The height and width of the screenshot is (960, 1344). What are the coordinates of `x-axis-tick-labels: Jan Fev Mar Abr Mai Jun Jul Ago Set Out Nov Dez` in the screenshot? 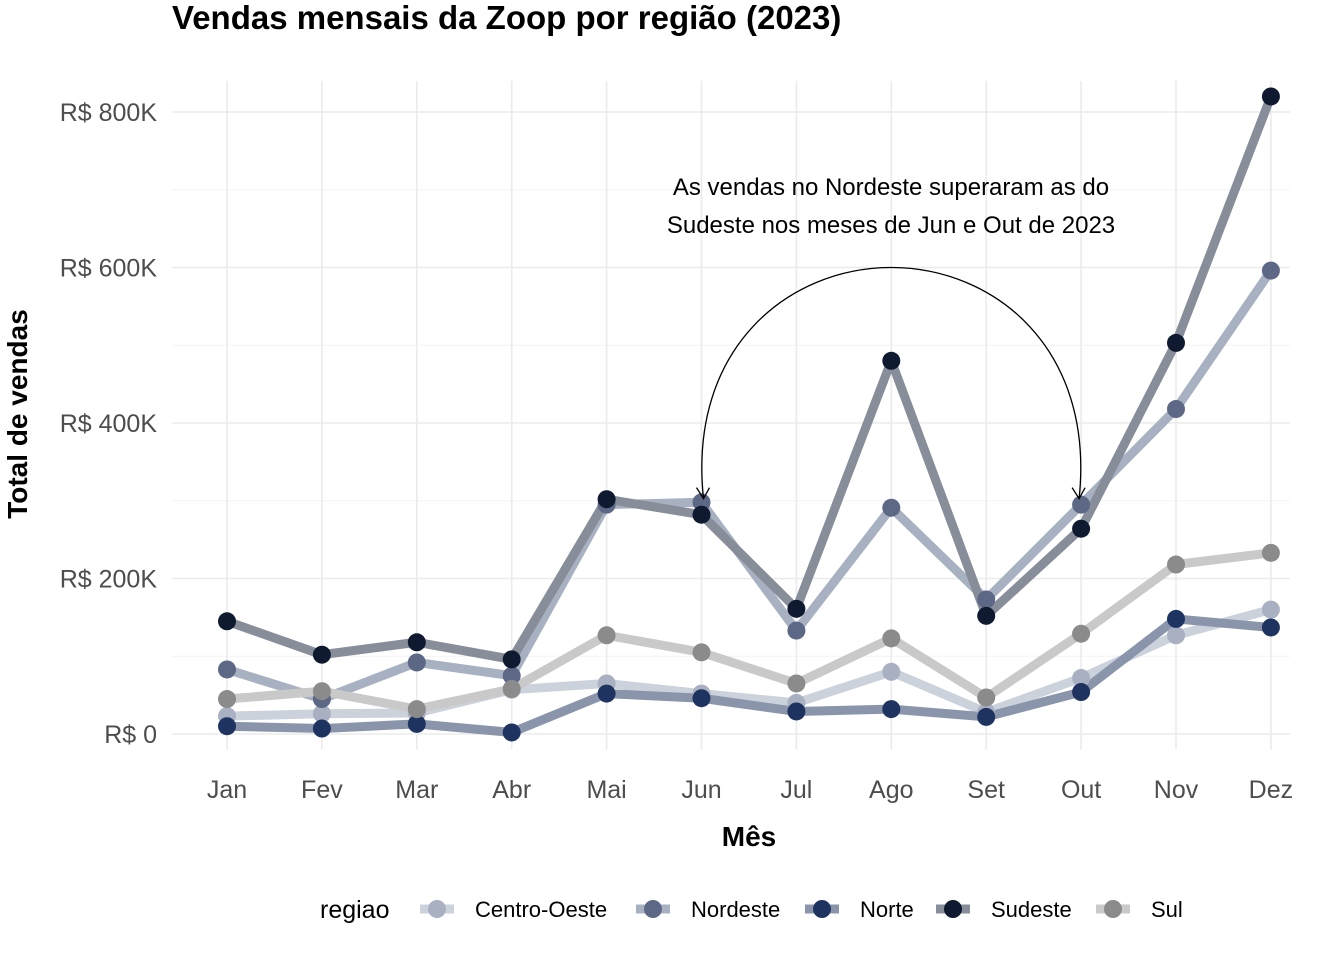 It's located at (750, 790).